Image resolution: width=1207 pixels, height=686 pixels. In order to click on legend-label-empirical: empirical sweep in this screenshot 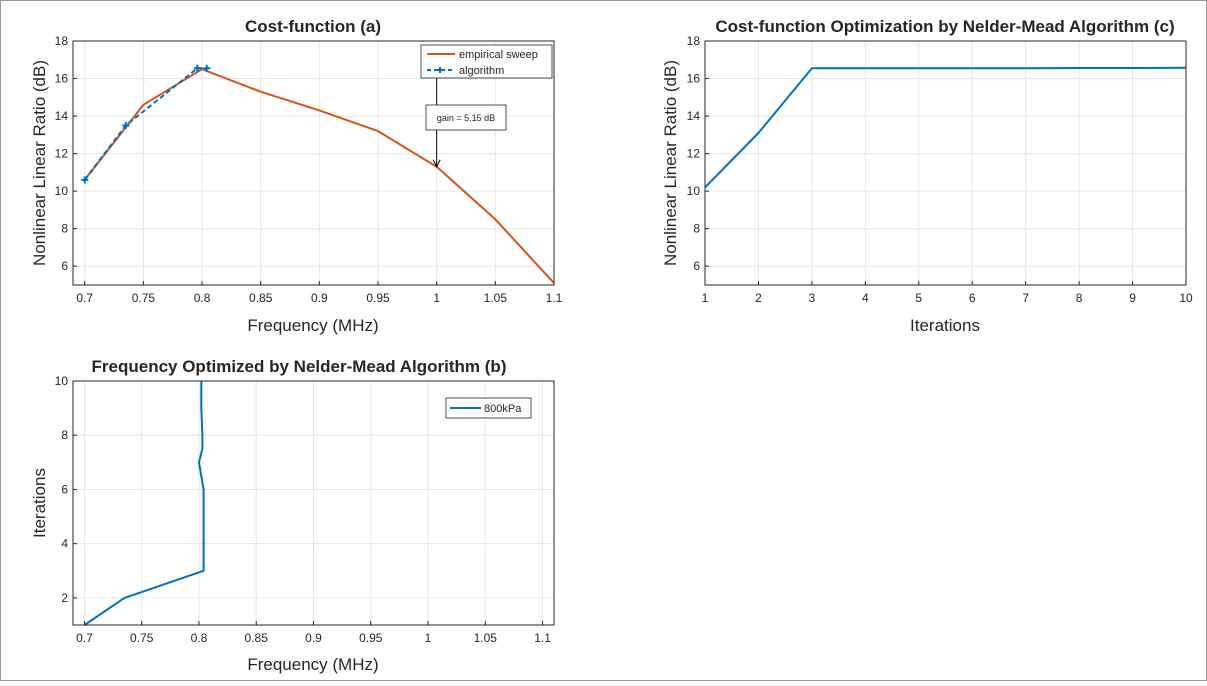, I will do `click(498, 55)`.